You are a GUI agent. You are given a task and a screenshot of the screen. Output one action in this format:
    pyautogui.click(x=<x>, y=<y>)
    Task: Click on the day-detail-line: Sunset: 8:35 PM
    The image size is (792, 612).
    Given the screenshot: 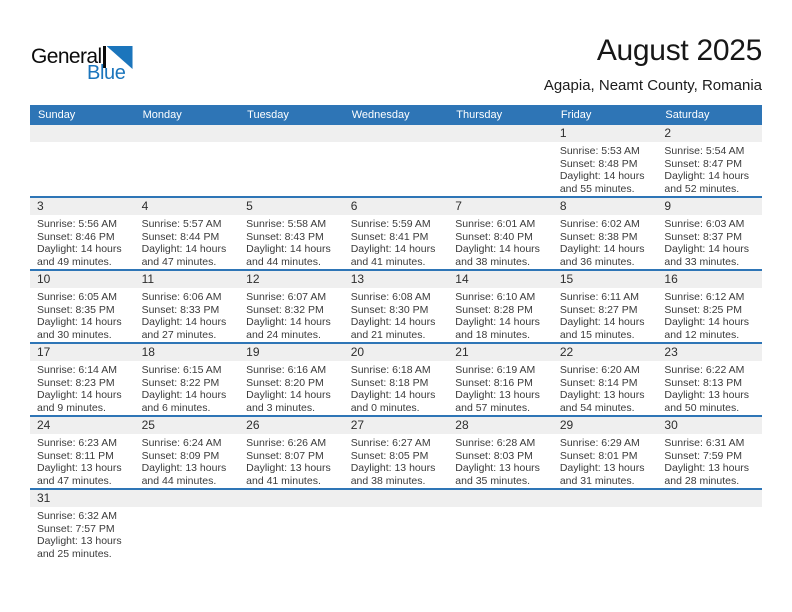 What is the action you would take?
    pyautogui.click(x=76, y=309)
    